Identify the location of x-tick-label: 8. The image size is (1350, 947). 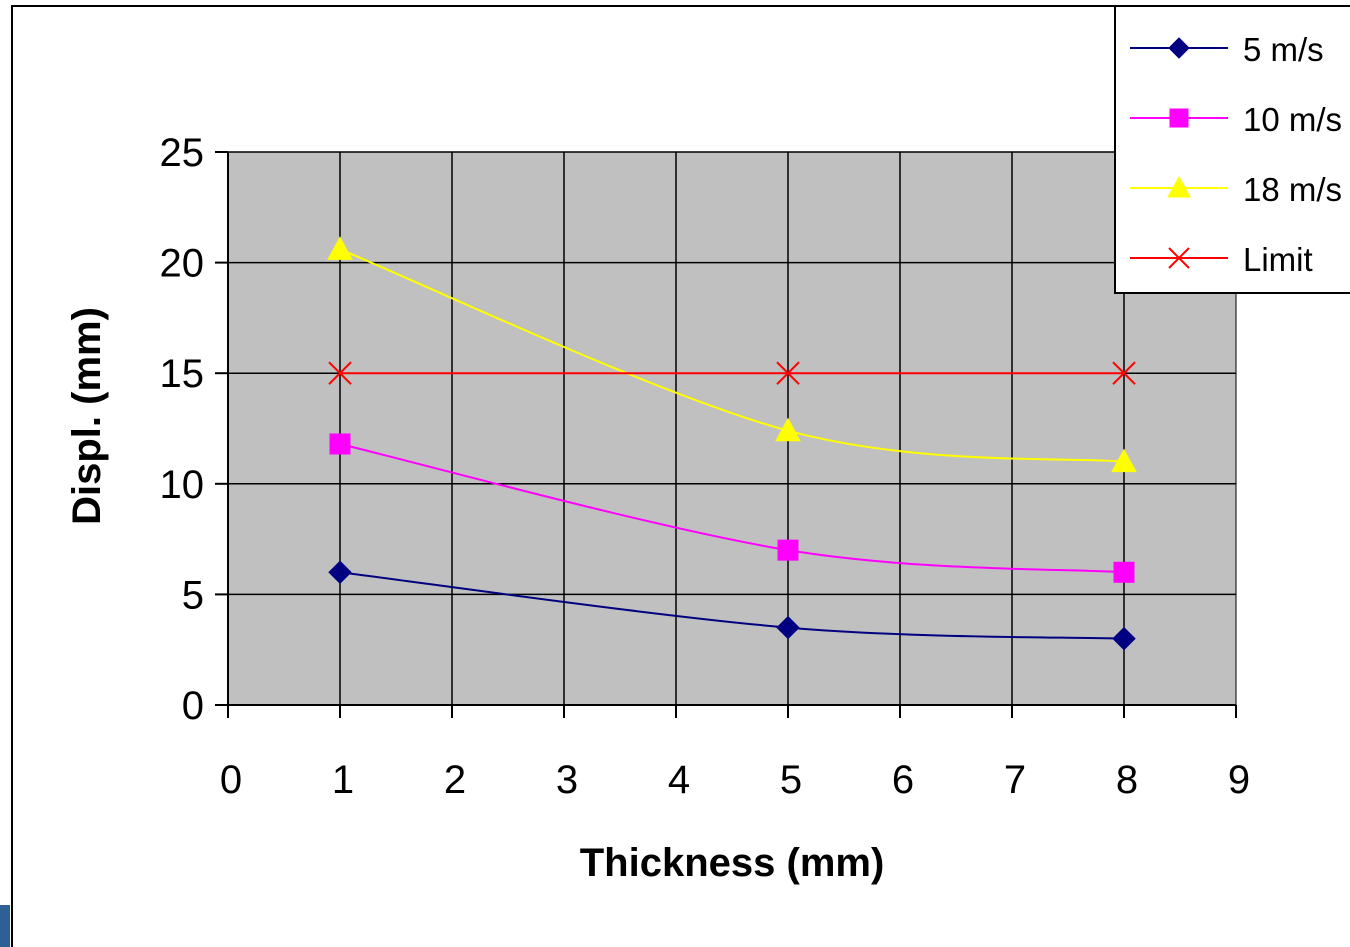
(1127, 780).